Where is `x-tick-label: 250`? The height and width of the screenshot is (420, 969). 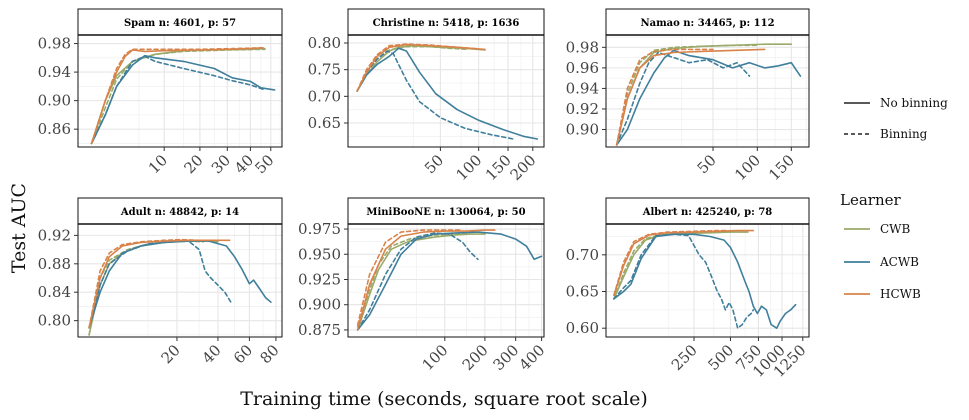
x-tick-label: 250 is located at coordinates (684, 357).